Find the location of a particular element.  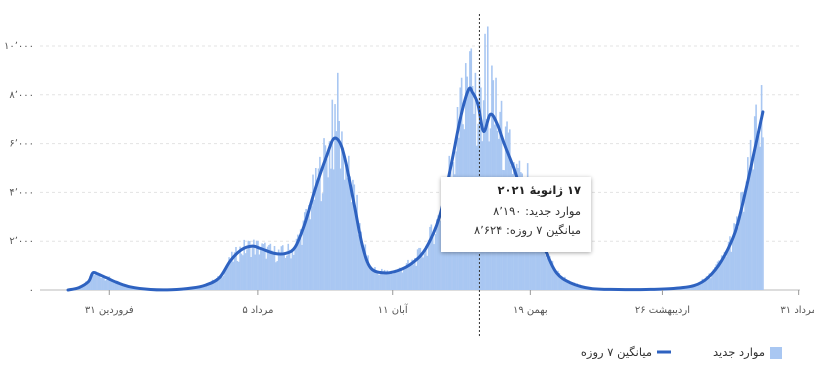

y-tick-3: ۶٬۰۰۰ is located at coordinates (21, 144).